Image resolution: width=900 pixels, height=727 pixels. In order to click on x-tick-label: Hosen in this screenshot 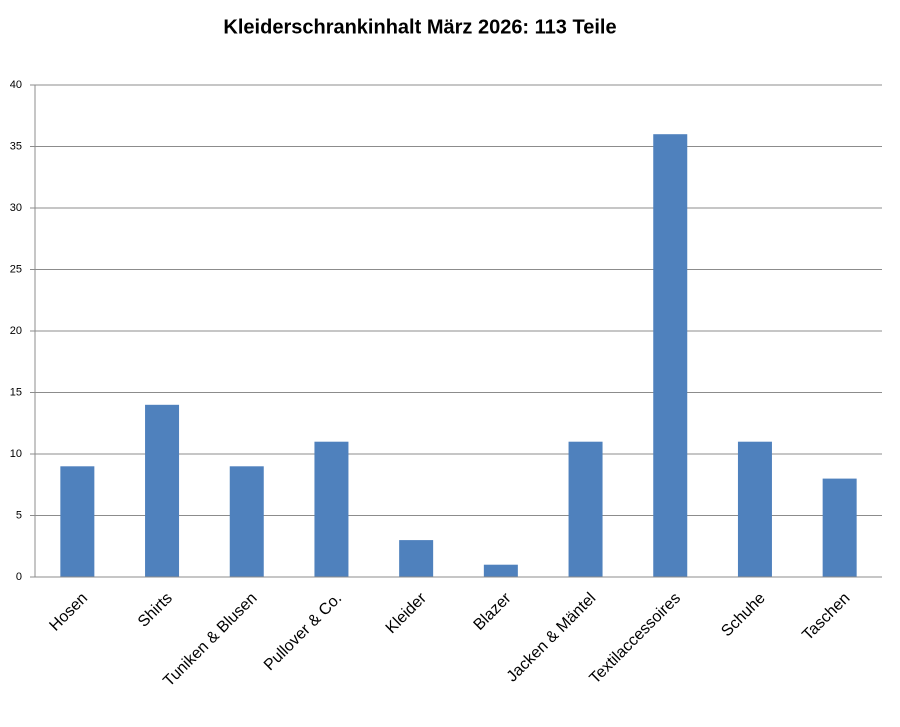, I will do `click(68, 612)`.